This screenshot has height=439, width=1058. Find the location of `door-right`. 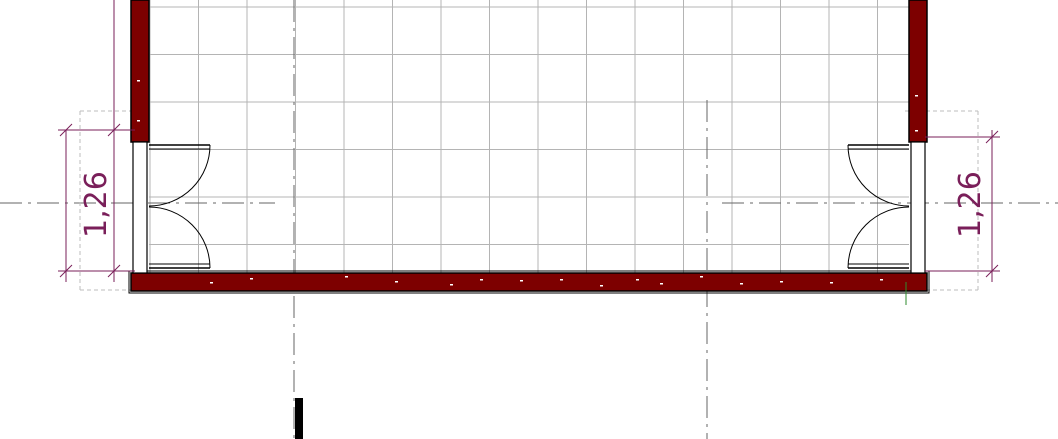

door-right is located at coordinates (878, 206).